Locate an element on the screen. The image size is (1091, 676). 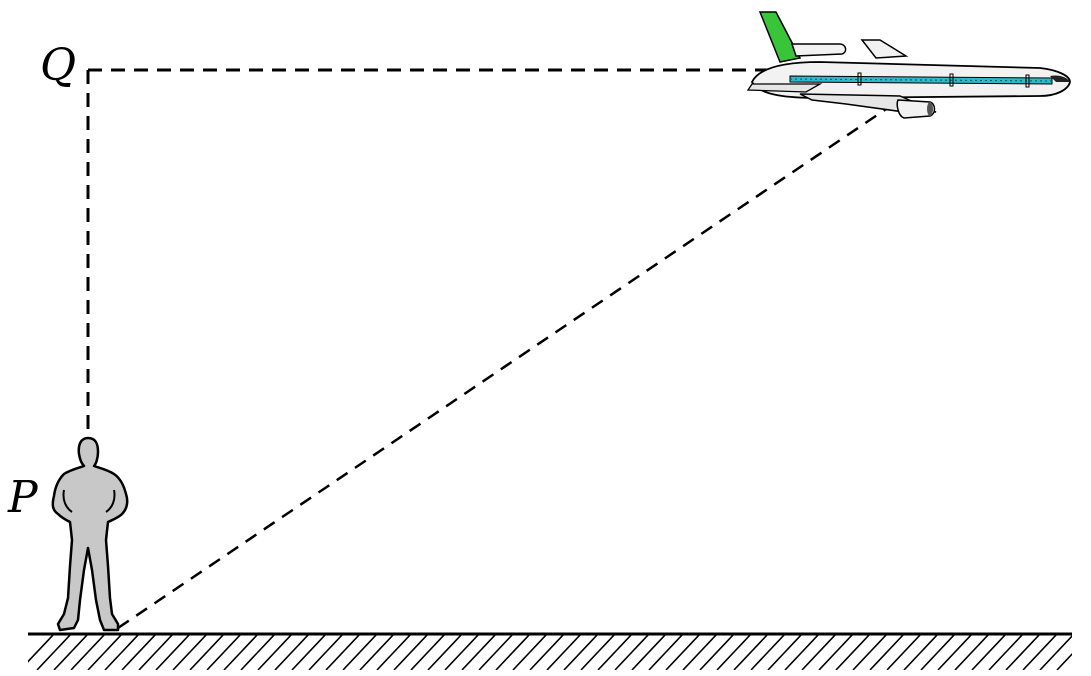
point-p-label: P is located at coordinates (23, 497).